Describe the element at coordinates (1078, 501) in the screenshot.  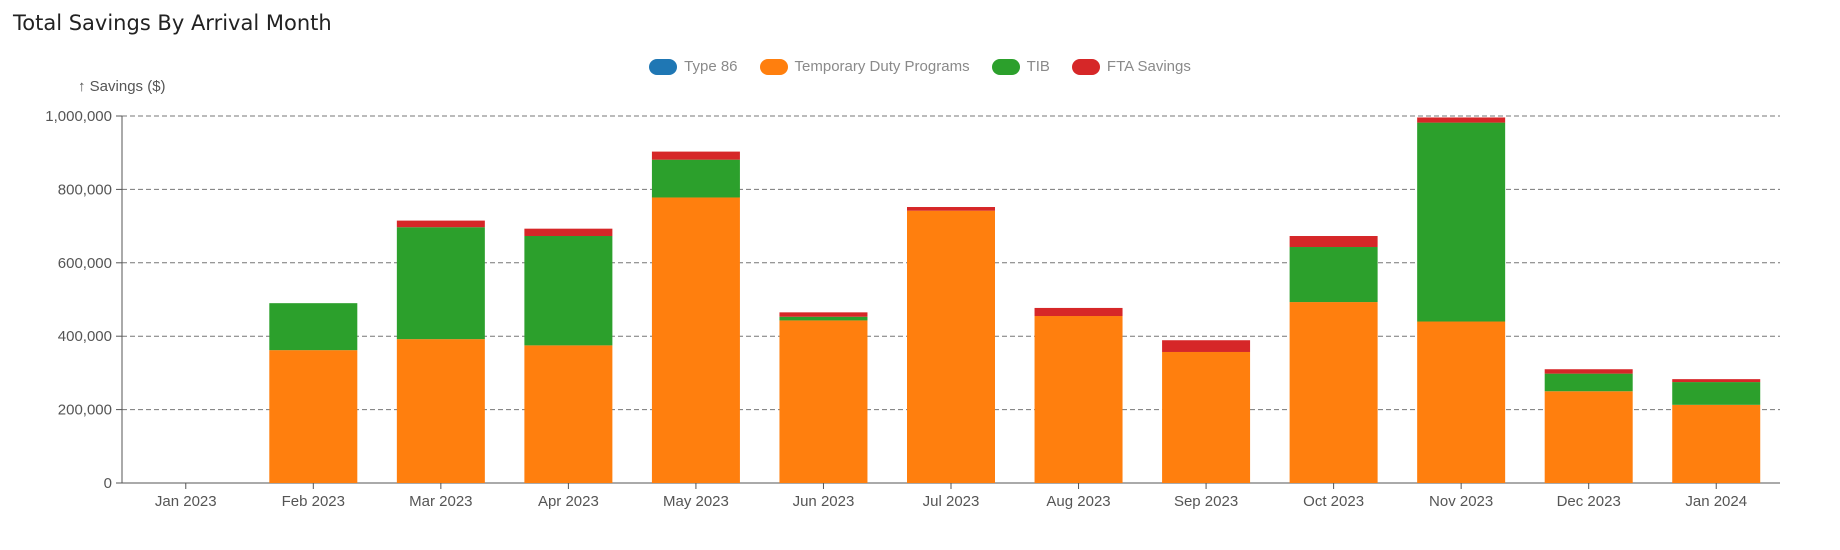
I see `x-tick-label: Aug 2023` at that location.